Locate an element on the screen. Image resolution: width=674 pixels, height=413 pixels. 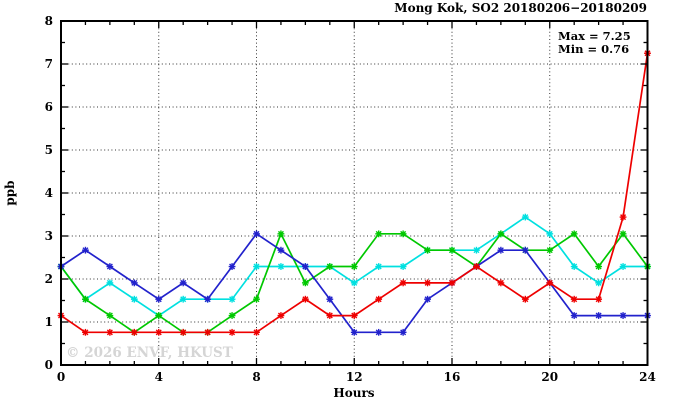
y-tick-label: 8 is located at coordinates (49, 21).